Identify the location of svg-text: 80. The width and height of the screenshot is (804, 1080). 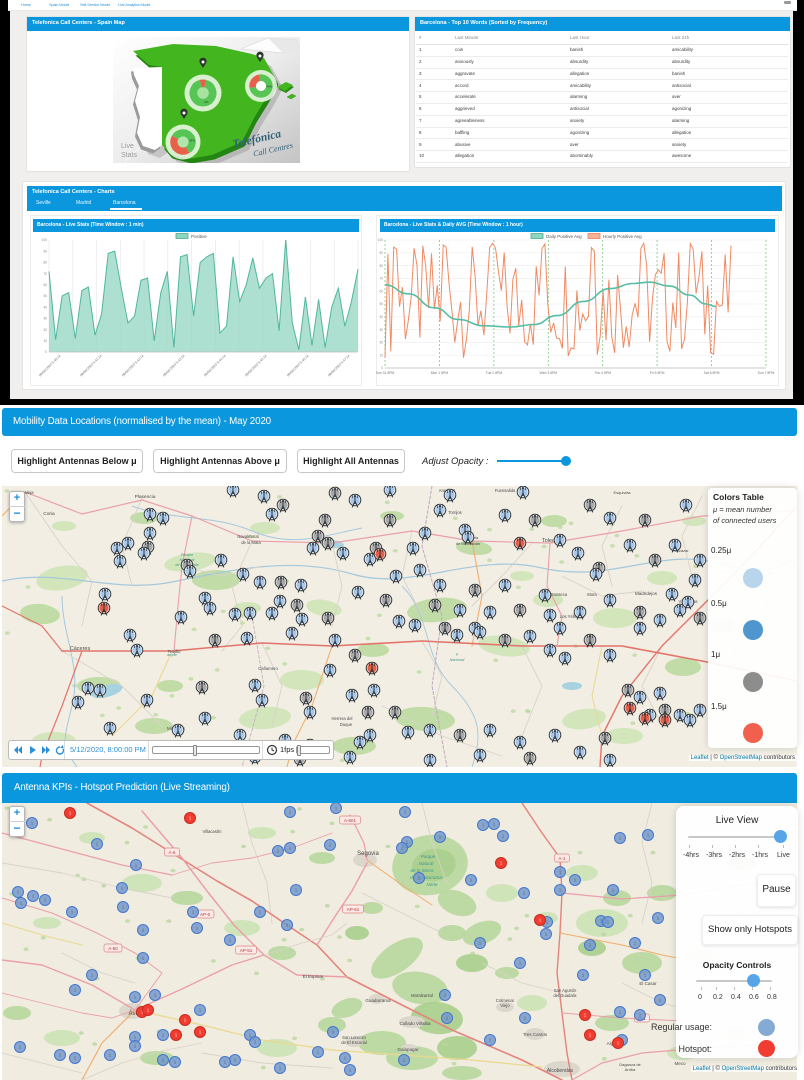
(45, 263).